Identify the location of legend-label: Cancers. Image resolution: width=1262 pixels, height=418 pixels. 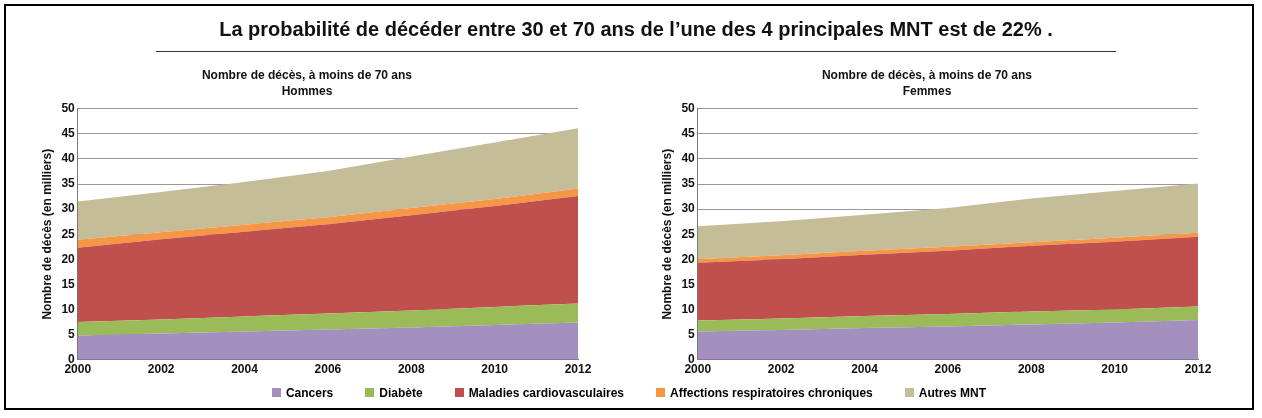
(309, 393).